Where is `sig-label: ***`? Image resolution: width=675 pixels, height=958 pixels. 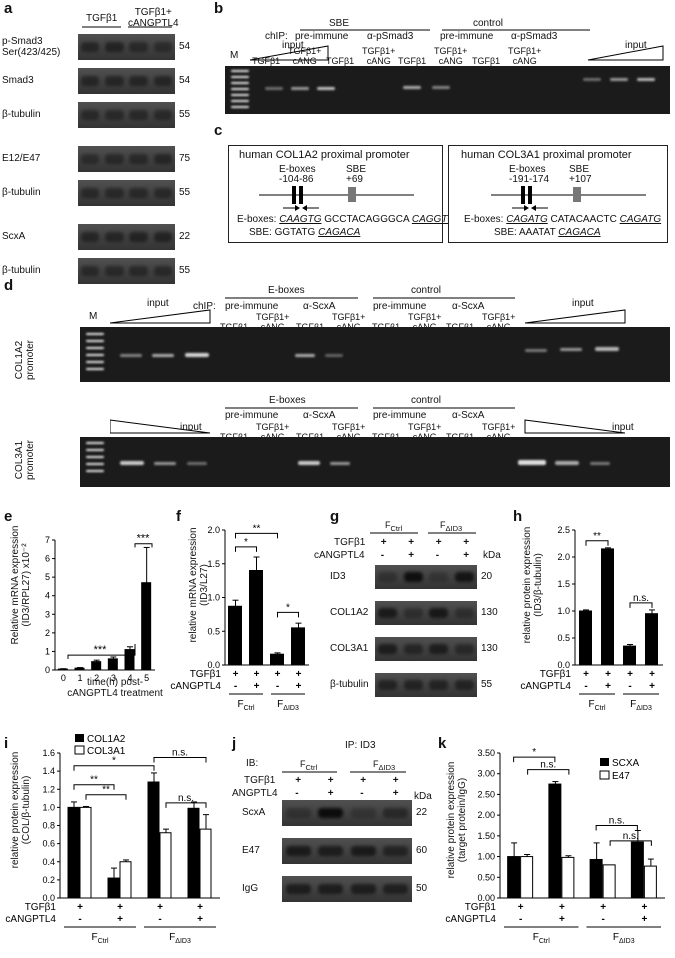 sig-label: *** is located at coordinates (101, 650).